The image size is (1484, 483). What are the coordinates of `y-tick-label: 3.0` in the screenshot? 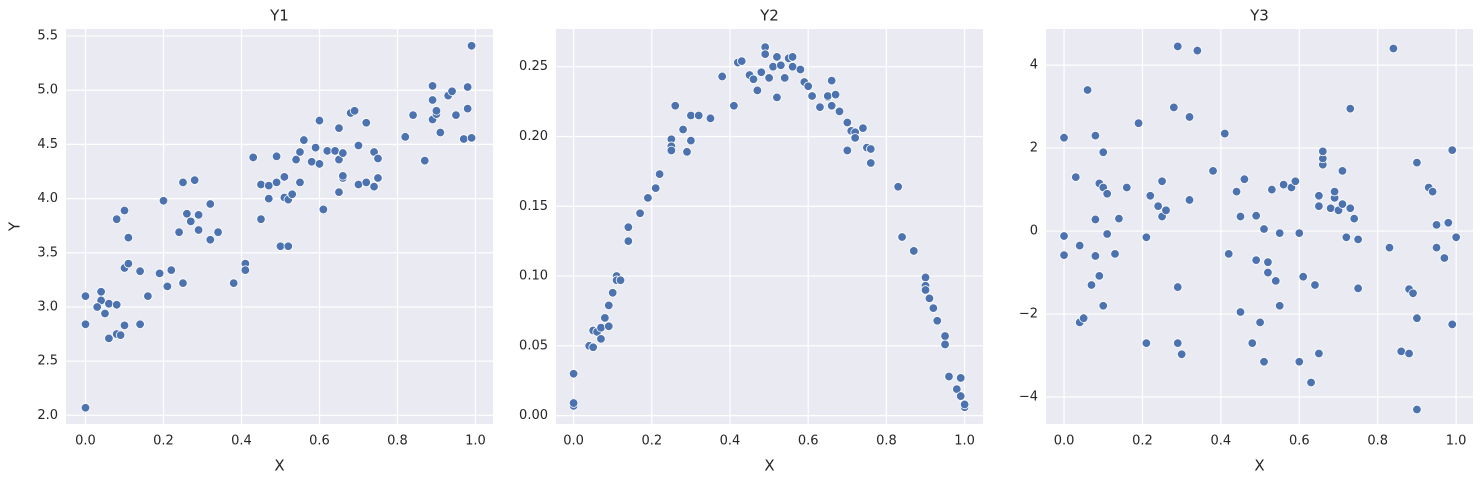 It's located at (47, 306).